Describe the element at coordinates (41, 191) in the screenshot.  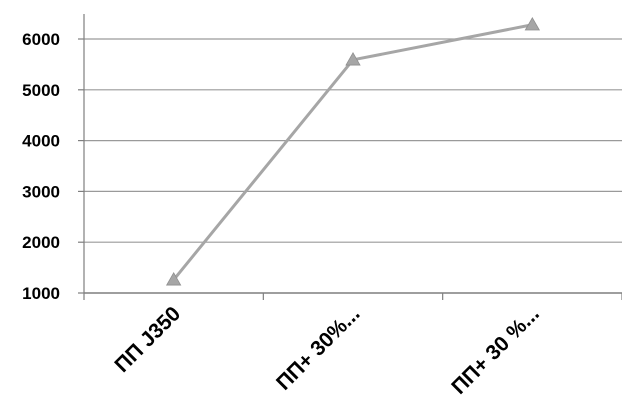
I see `y-tick-label: 3000` at that location.